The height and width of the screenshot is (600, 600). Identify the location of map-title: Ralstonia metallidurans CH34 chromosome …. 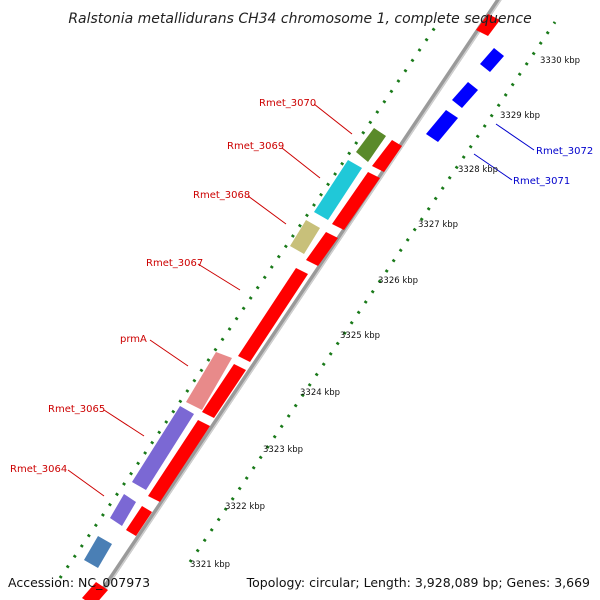
(299, 19).